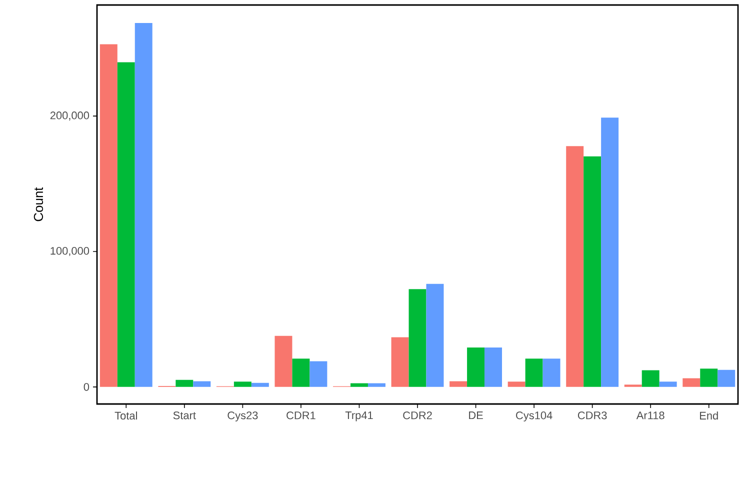  I want to click on y-tick-label: 100,000, so click(70, 251).